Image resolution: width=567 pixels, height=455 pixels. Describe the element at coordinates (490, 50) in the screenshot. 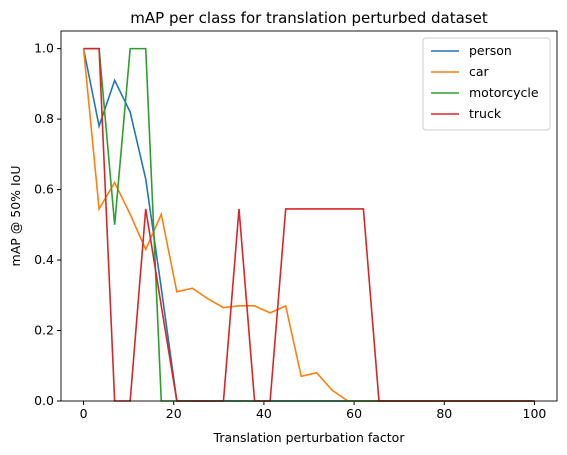

I see `legend-label: person` at that location.